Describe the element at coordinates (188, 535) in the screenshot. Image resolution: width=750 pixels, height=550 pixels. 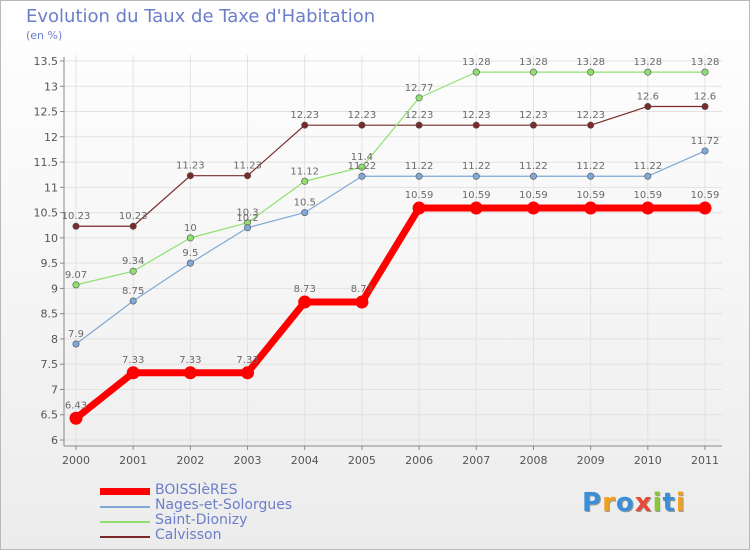
I see `legend-label: Calvisson` at that location.